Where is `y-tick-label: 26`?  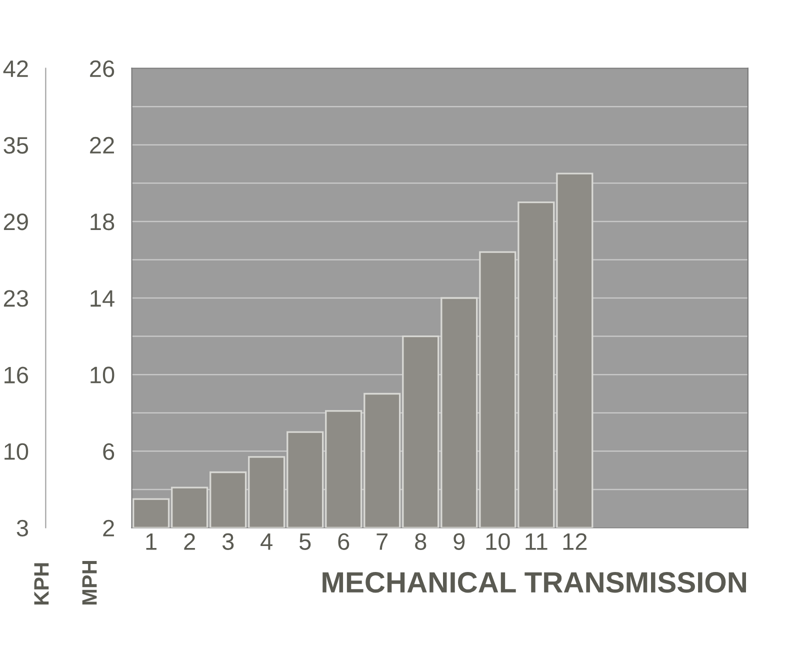 y-tick-label: 26 is located at coordinates (102, 69).